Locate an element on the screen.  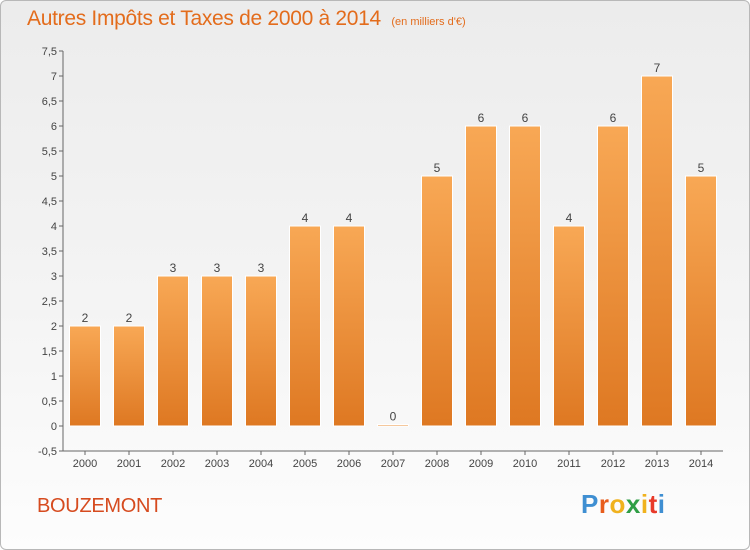
logo-letter: o is located at coordinates (617, 504).